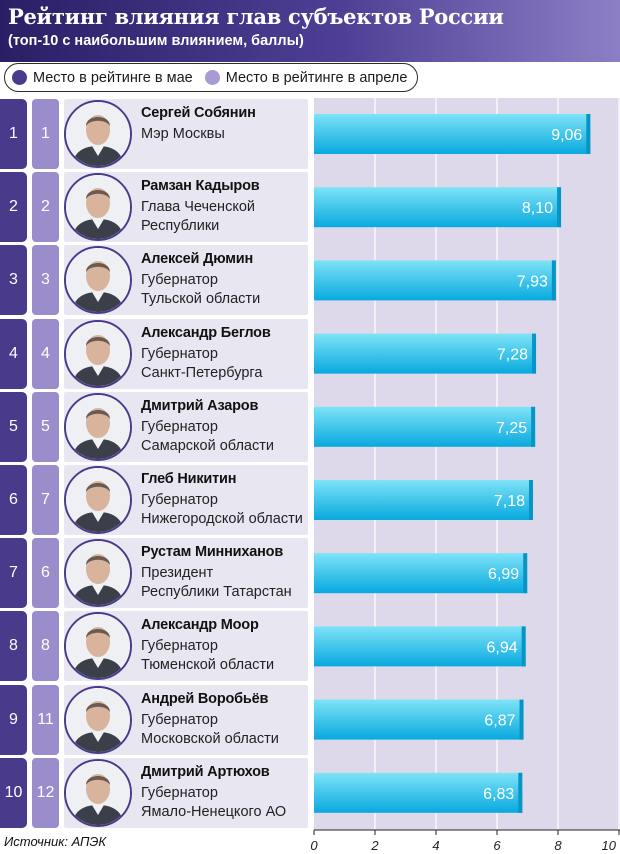  What do you see at coordinates (511, 428) in the screenshot?
I see `bar-value-label: 7,25` at bounding box center [511, 428].